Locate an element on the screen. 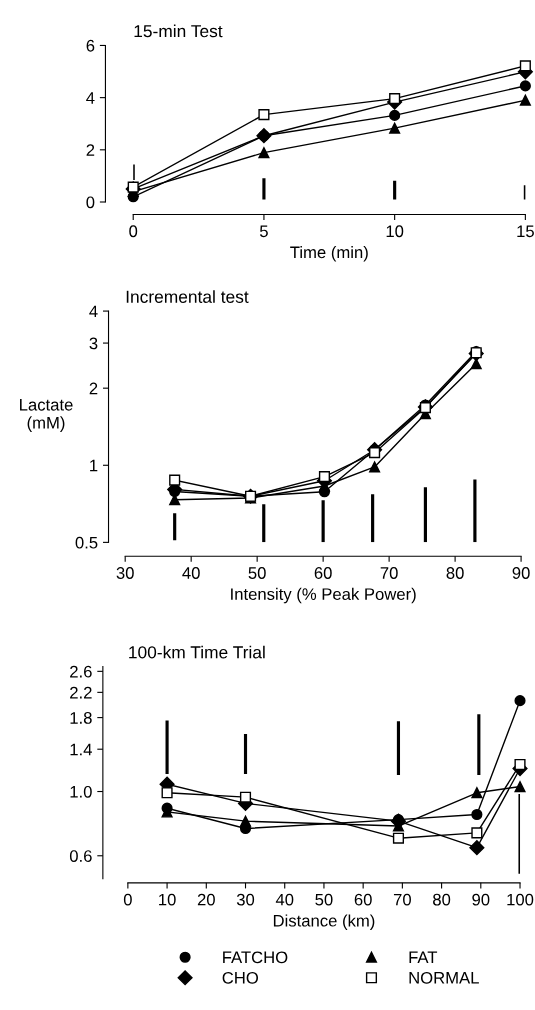 The image size is (535, 1010). y-tick-label: 1.0 is located at coordinates (81, 791).